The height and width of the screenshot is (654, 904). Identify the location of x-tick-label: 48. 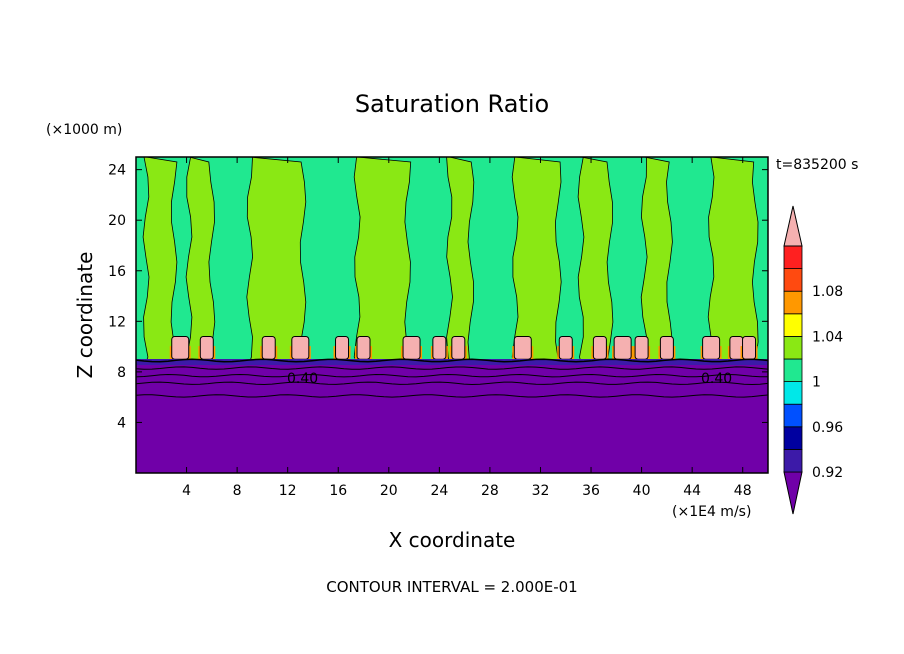
(743, 491).